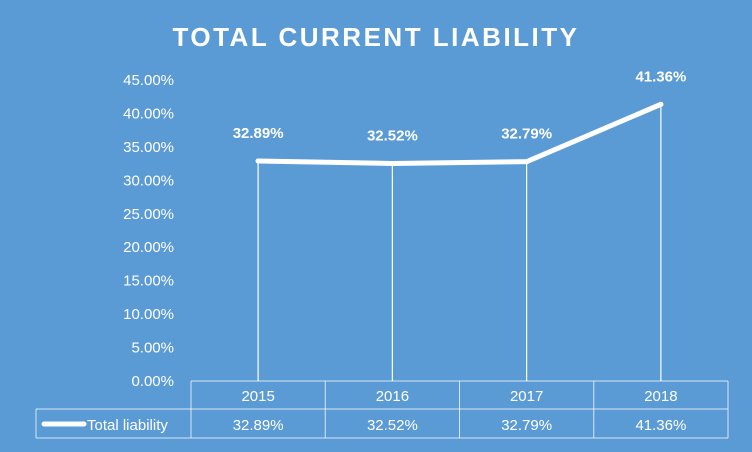 The height and width of the screenshot is (452, 752). What do you see at coordinates (152, 381) in the screenshot?
I see `y-tick-label: 0.00%` at bounding box center [152, 381].